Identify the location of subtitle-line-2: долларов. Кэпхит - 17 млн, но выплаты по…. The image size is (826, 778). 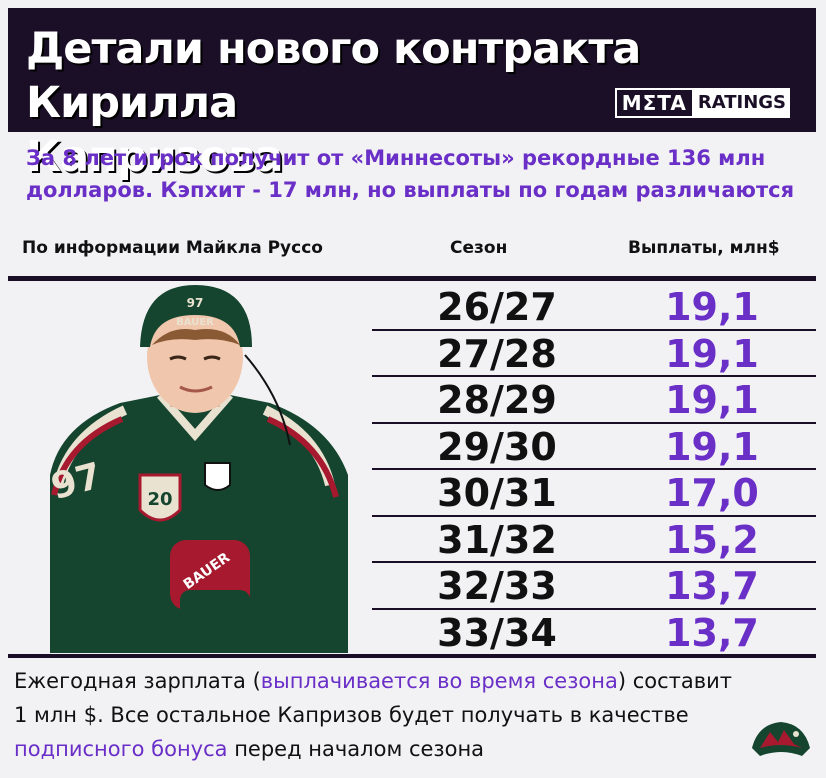
(410, 190).